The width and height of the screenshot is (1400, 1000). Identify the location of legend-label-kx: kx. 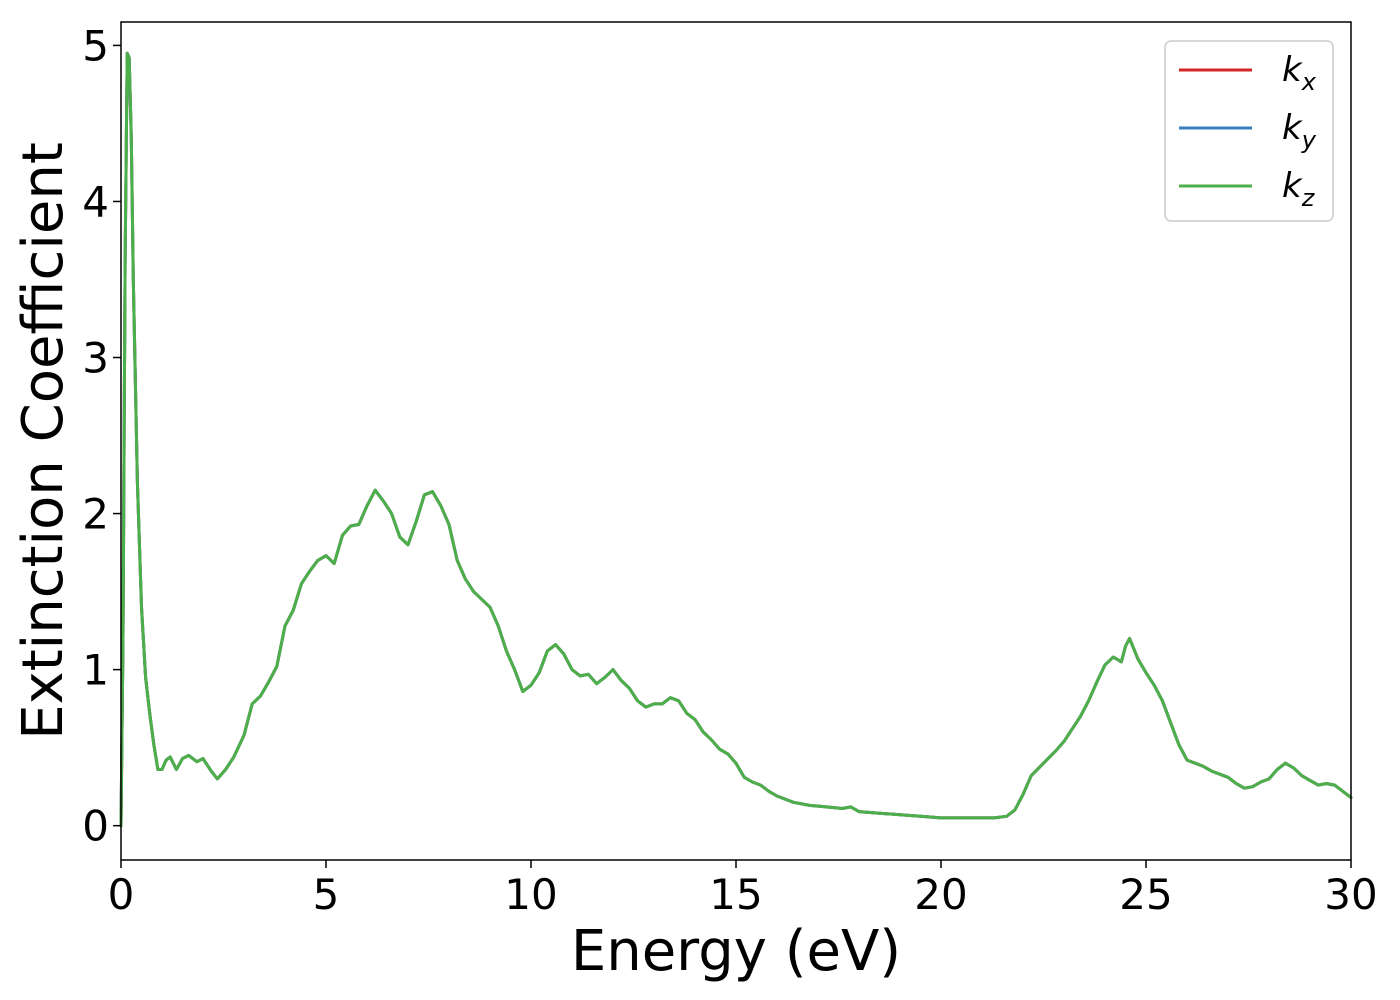
(1299, 73).